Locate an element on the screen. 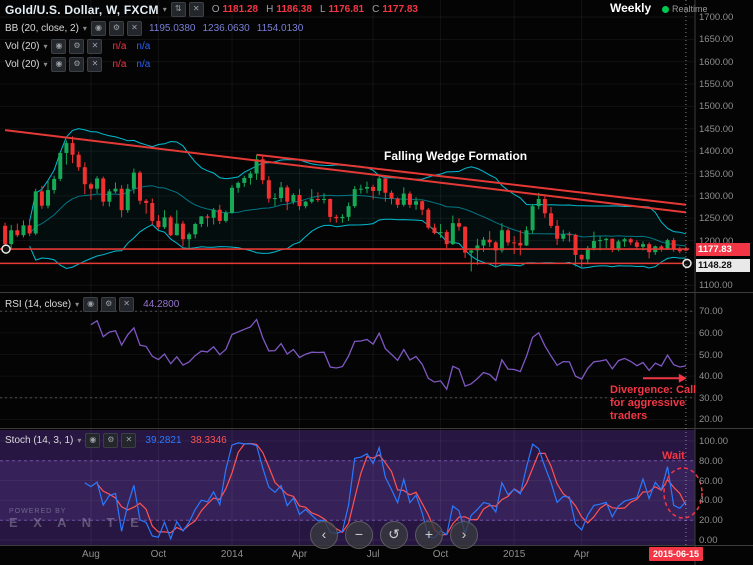  realtime-status: Realtime is located at coordinates (685, 9).